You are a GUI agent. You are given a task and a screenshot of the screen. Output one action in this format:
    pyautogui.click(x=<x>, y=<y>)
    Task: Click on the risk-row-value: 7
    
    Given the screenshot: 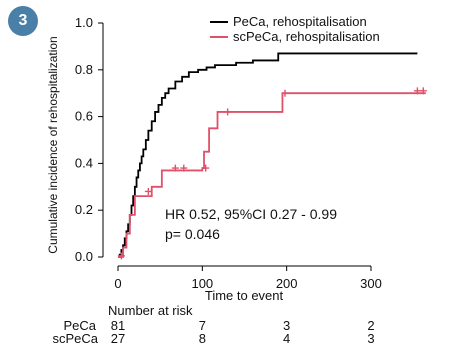 What is the action you would take?
    pyautogui.click(x=202, y=325)
    